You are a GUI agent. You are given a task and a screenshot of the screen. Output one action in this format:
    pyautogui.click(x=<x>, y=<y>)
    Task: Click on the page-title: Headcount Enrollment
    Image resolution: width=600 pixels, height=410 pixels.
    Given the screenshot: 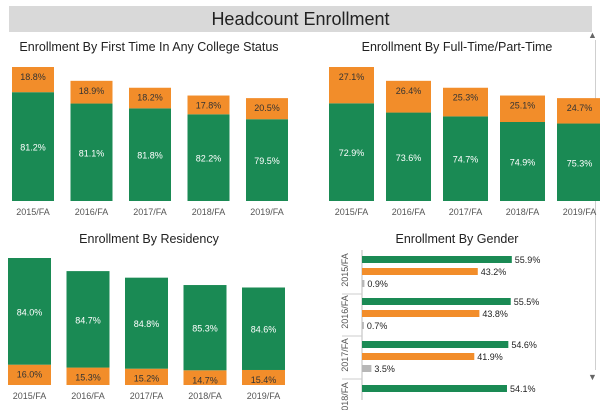 What is the action you would take?
    pyautogui.click(x=300, y=19)
    